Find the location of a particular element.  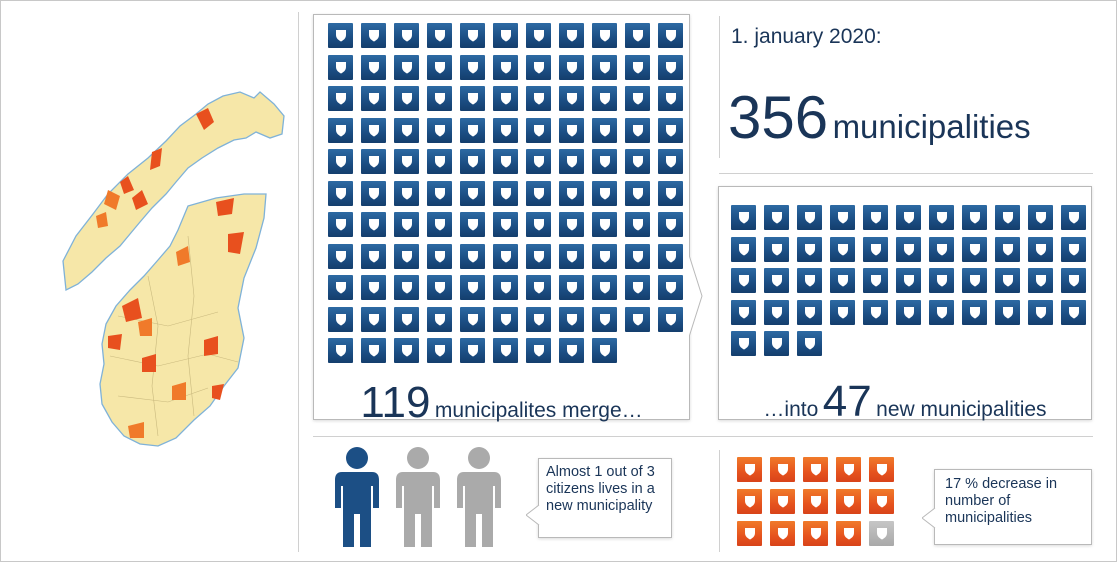

arrow-pointer is located at coordinates (696, 296).